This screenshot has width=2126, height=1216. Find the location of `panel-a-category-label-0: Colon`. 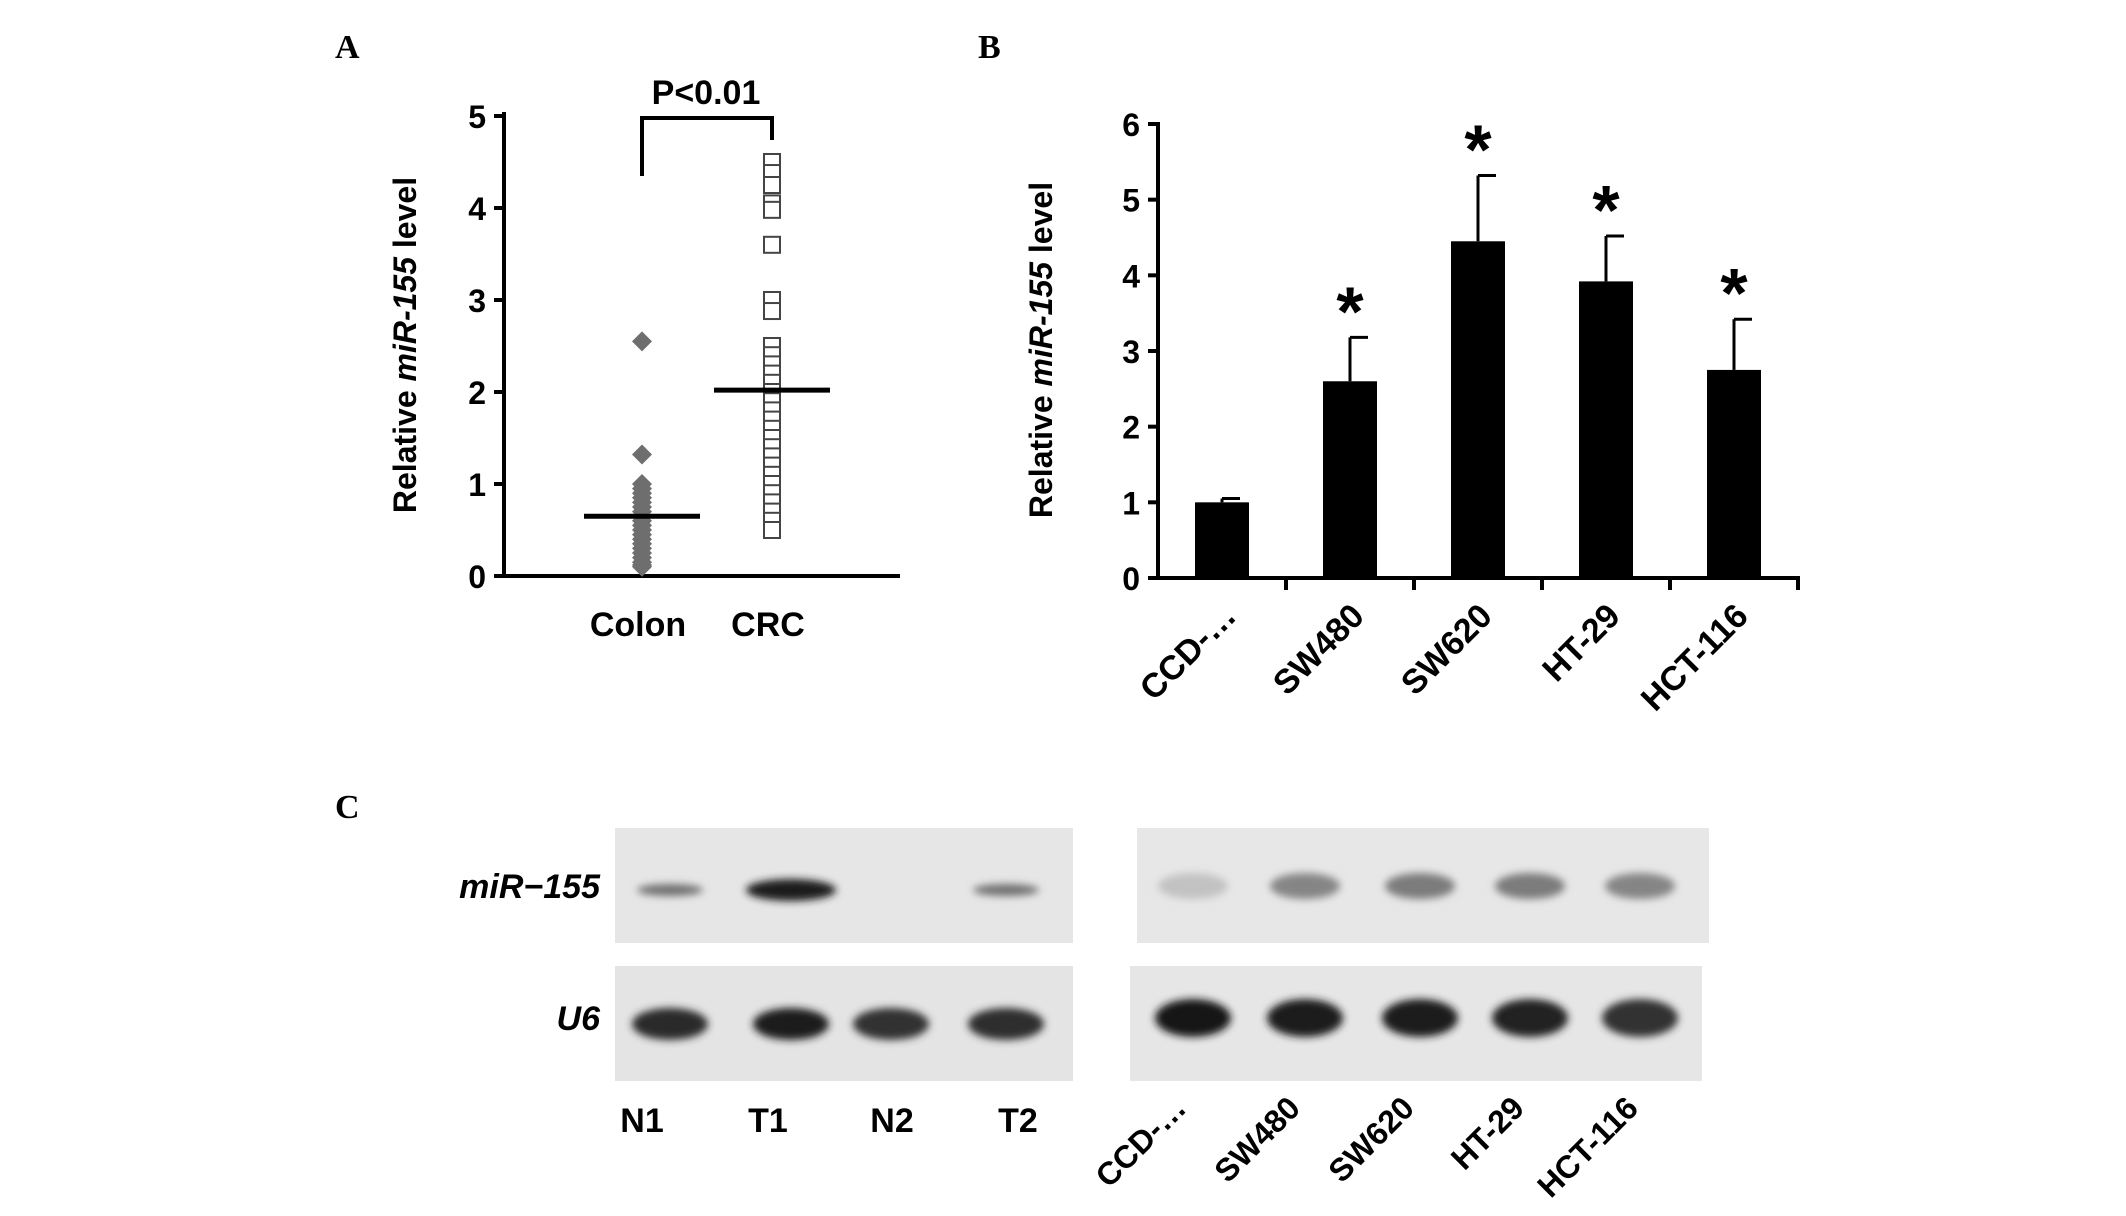

panel-a-category-label-0: Colon is located at coordinates (638, 625).